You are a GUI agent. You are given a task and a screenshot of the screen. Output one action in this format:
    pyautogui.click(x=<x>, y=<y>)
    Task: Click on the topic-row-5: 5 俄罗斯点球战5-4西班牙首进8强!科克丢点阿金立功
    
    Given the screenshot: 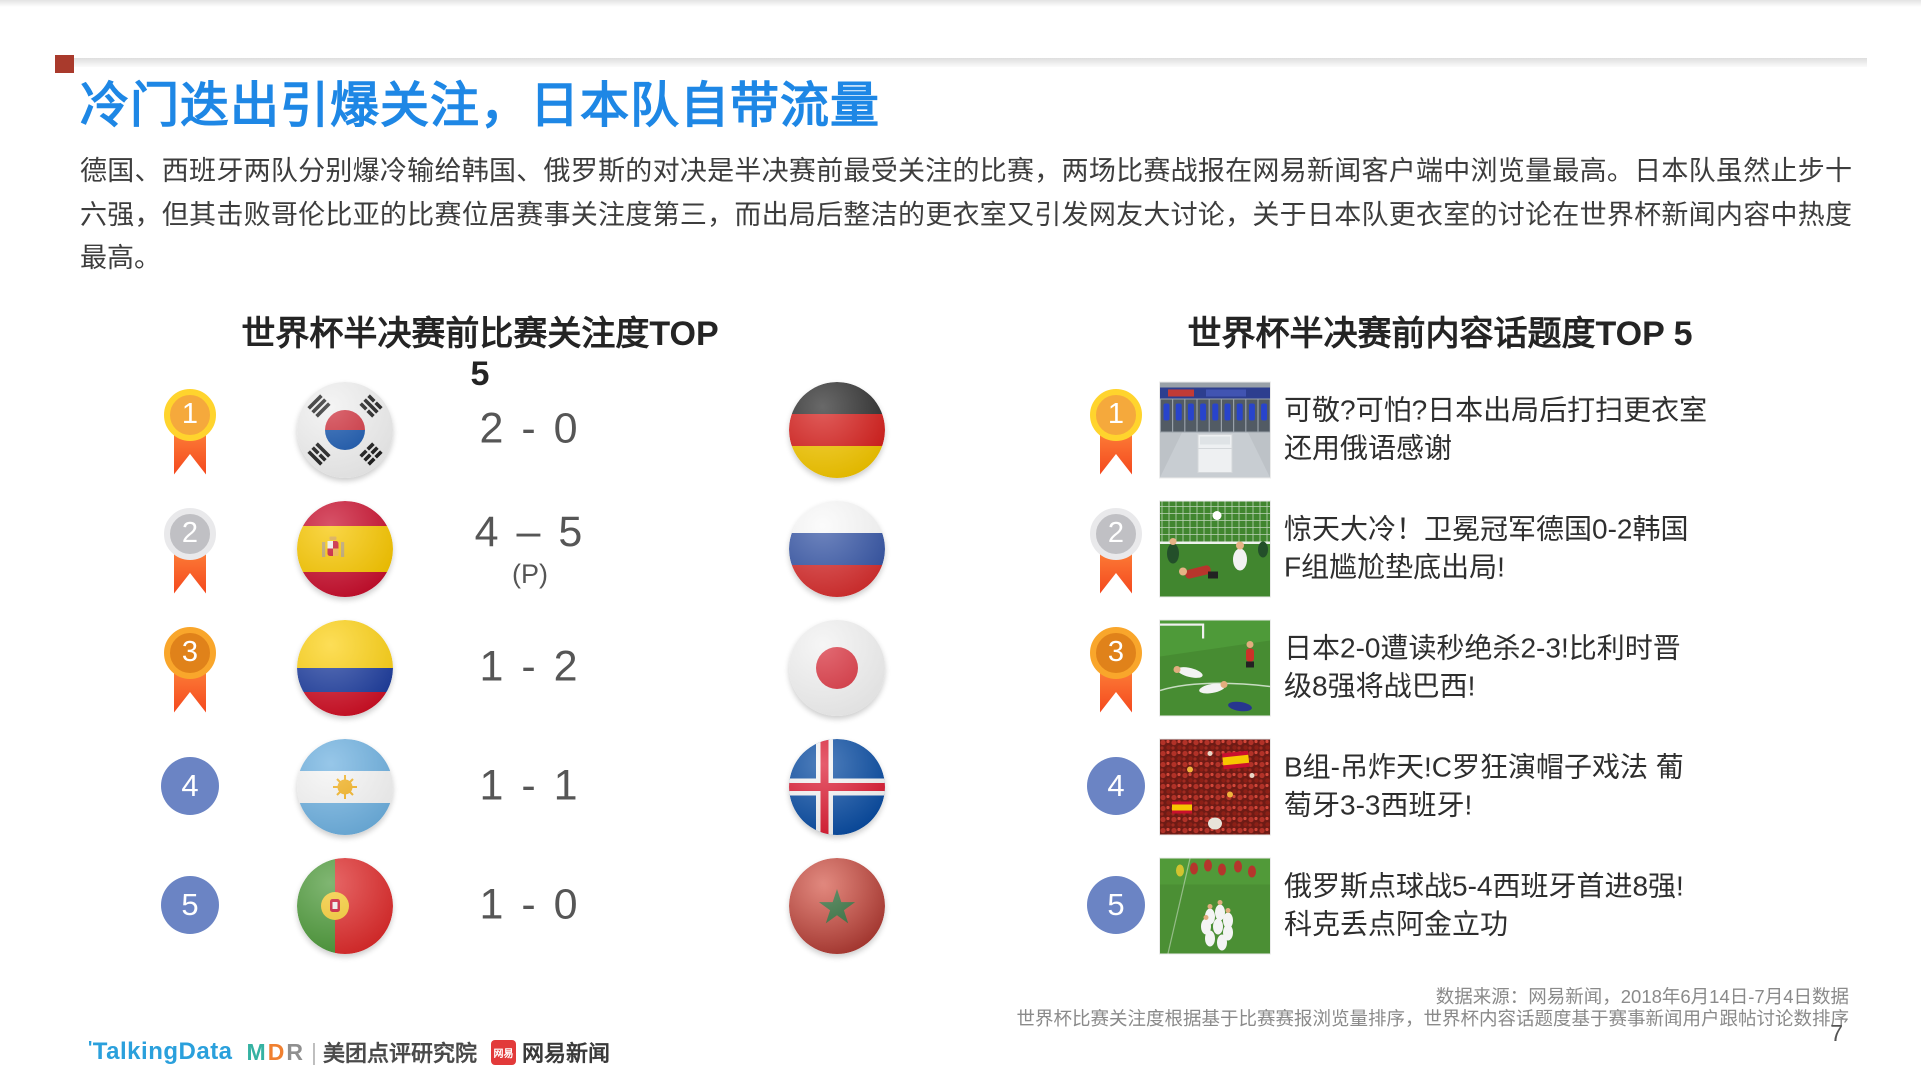 What is the action you would take?
    pyautogui.click(x=960, y=905)
    